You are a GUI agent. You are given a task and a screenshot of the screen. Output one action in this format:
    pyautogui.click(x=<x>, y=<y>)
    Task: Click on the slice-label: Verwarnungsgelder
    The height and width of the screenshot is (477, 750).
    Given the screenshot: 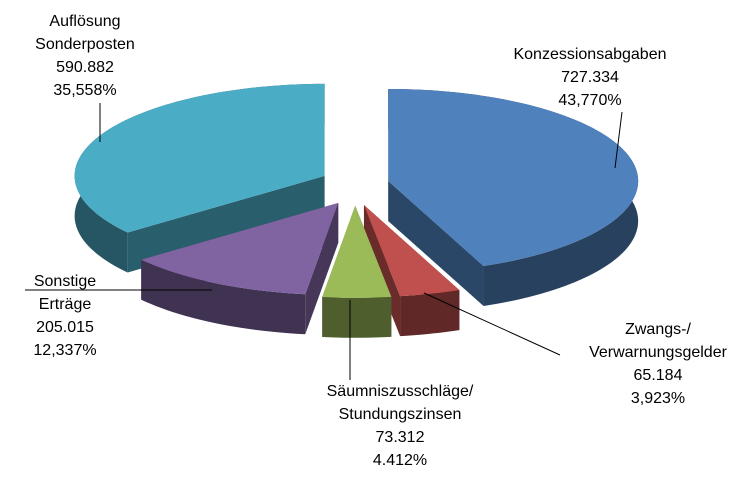 What is the action you would take?
    pyautogui.click(x=658, y=352)
    